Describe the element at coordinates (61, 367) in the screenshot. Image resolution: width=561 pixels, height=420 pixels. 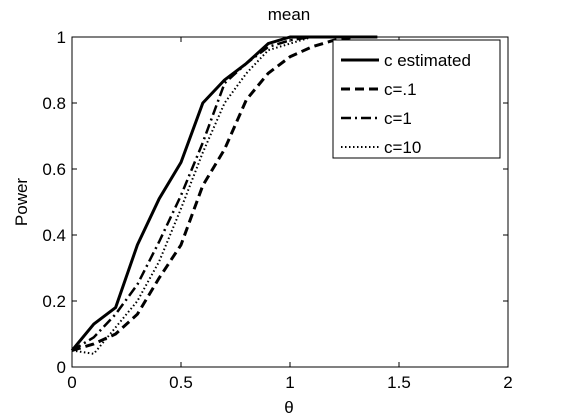
I see `y-tick-label: 0` at that location.